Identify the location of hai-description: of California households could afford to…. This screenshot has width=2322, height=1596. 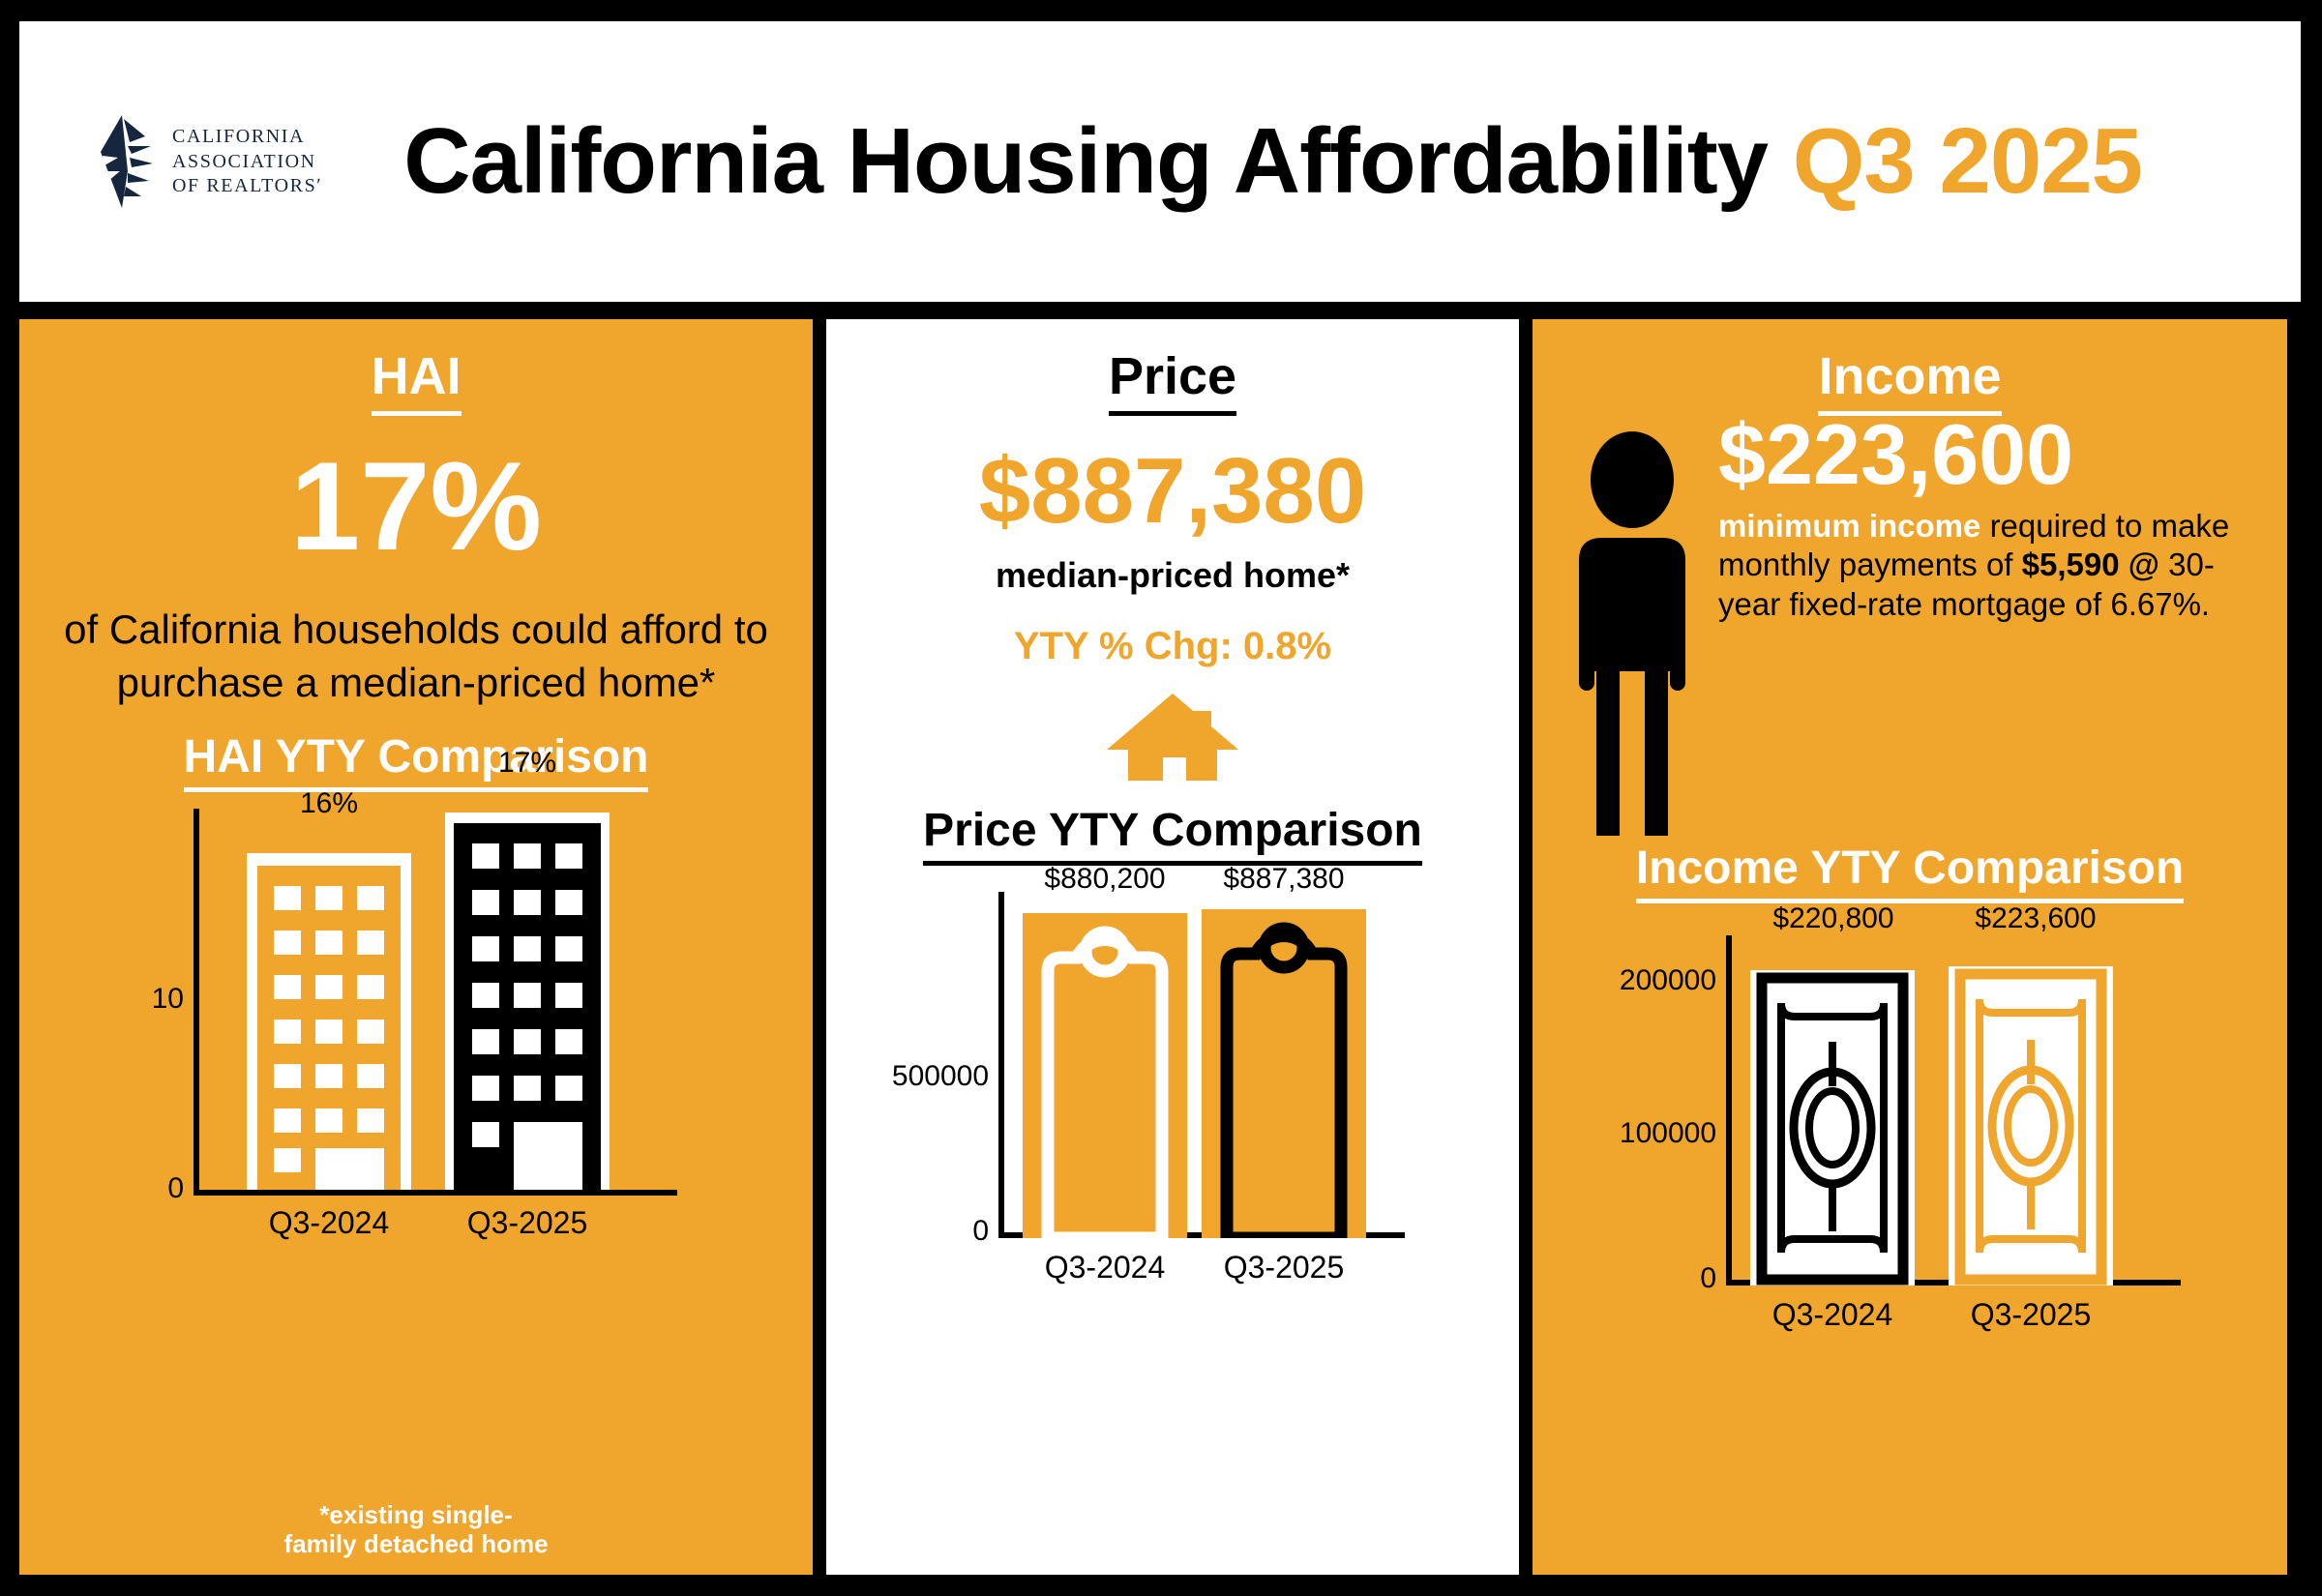
(416, 655).